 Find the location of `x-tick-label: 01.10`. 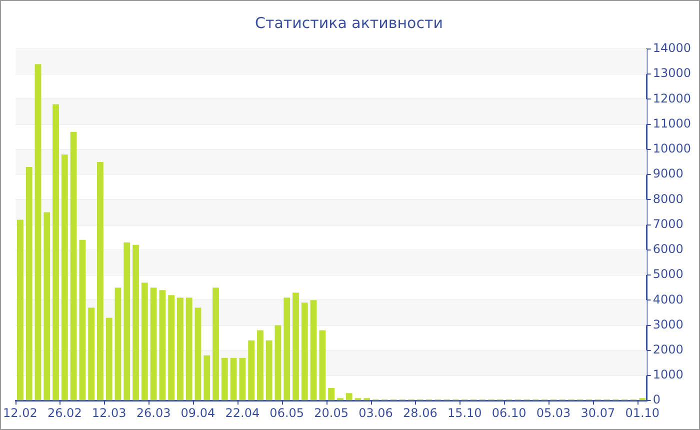

x-tick-label: 01.10 is located at coordinates (642, 413).